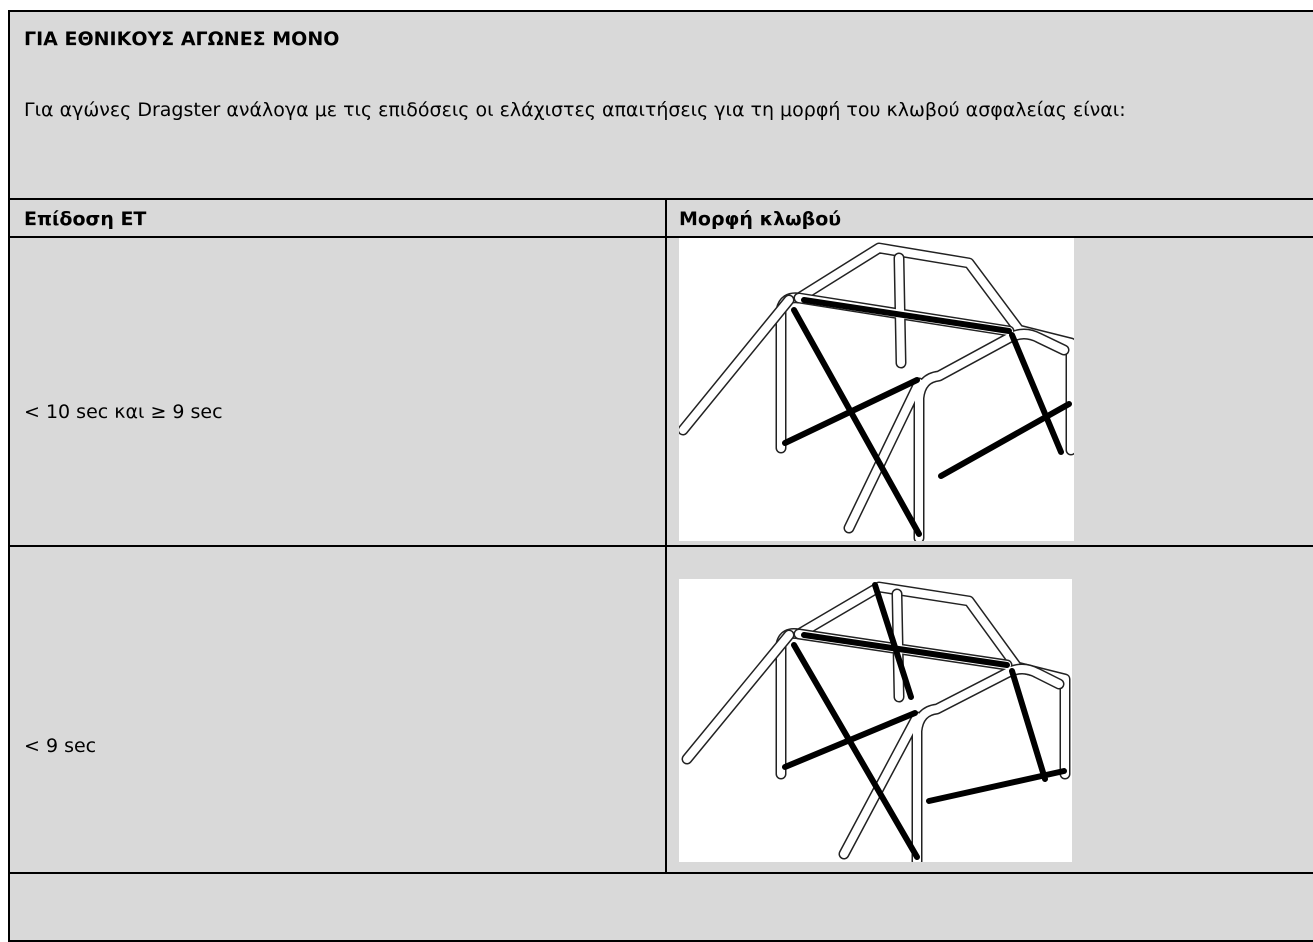 Image resolution: width=1313 pixels, height=942 pixels. Describe the element at coordinates (123, 412) in the screenshot. I see `cell-text: < 10 sec και ≥ 9 sec` at that location.